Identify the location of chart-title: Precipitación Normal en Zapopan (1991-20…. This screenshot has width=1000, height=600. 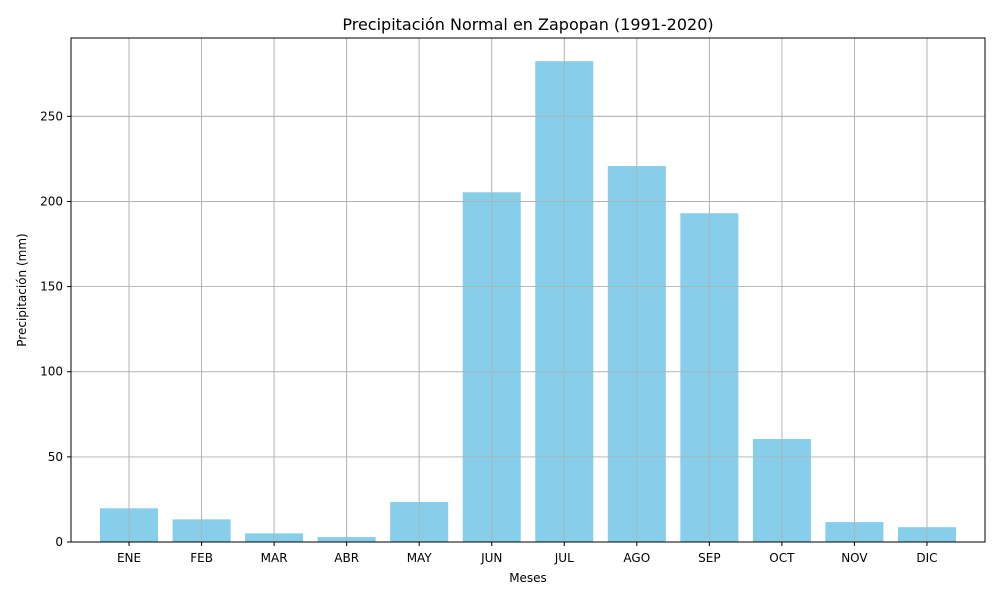
(527, 24).